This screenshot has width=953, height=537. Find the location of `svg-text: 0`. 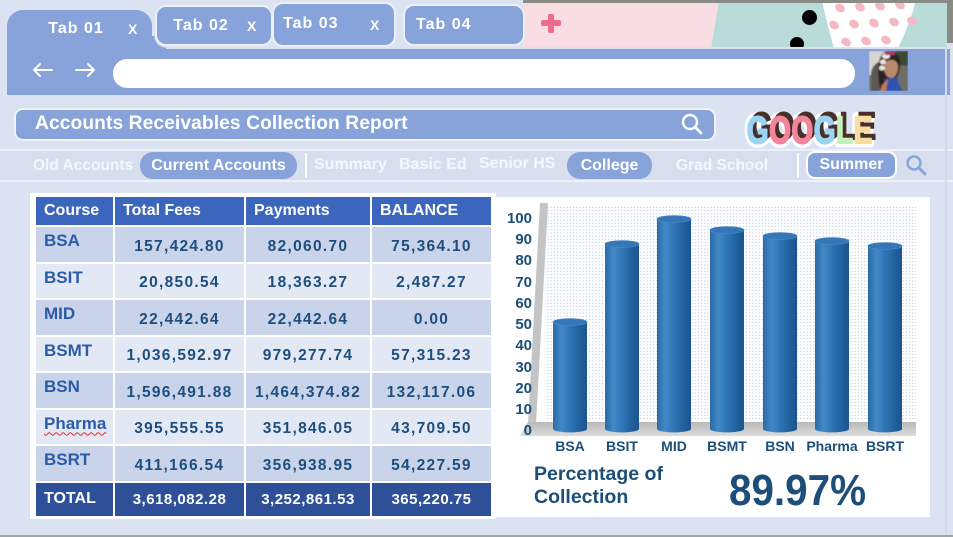

svg-text: 0 is located at coordinates (528, 430).